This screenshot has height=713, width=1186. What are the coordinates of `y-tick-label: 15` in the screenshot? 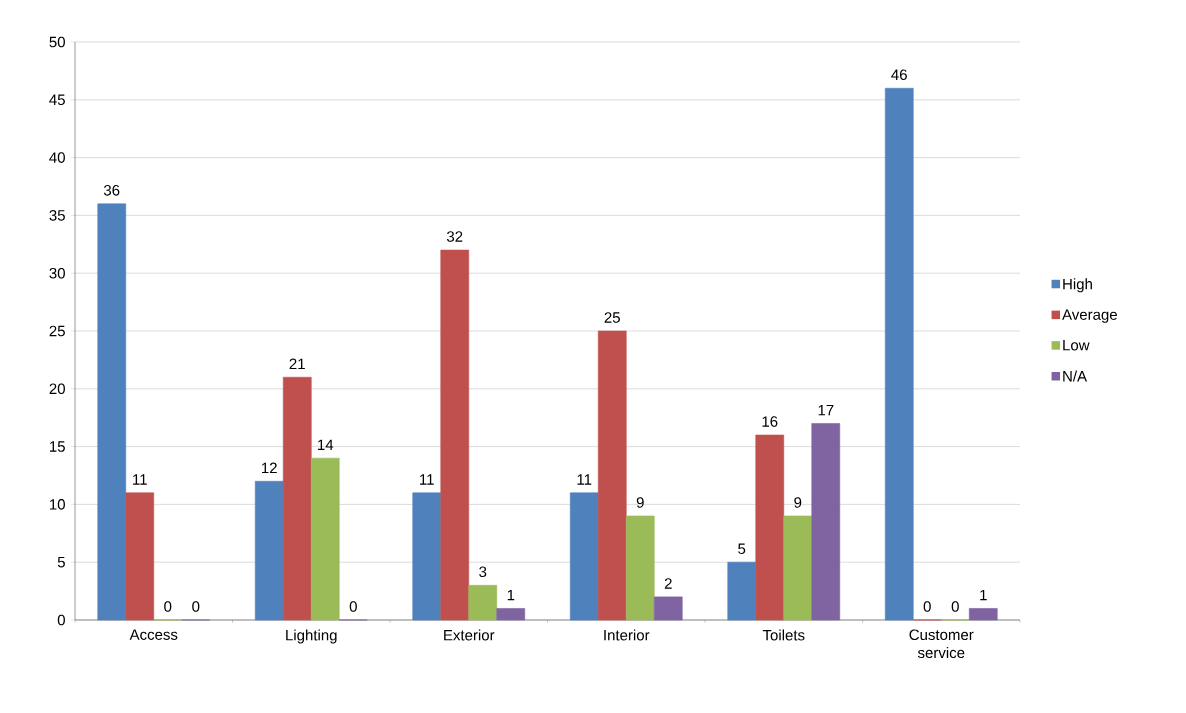 It's located at (57, 446).